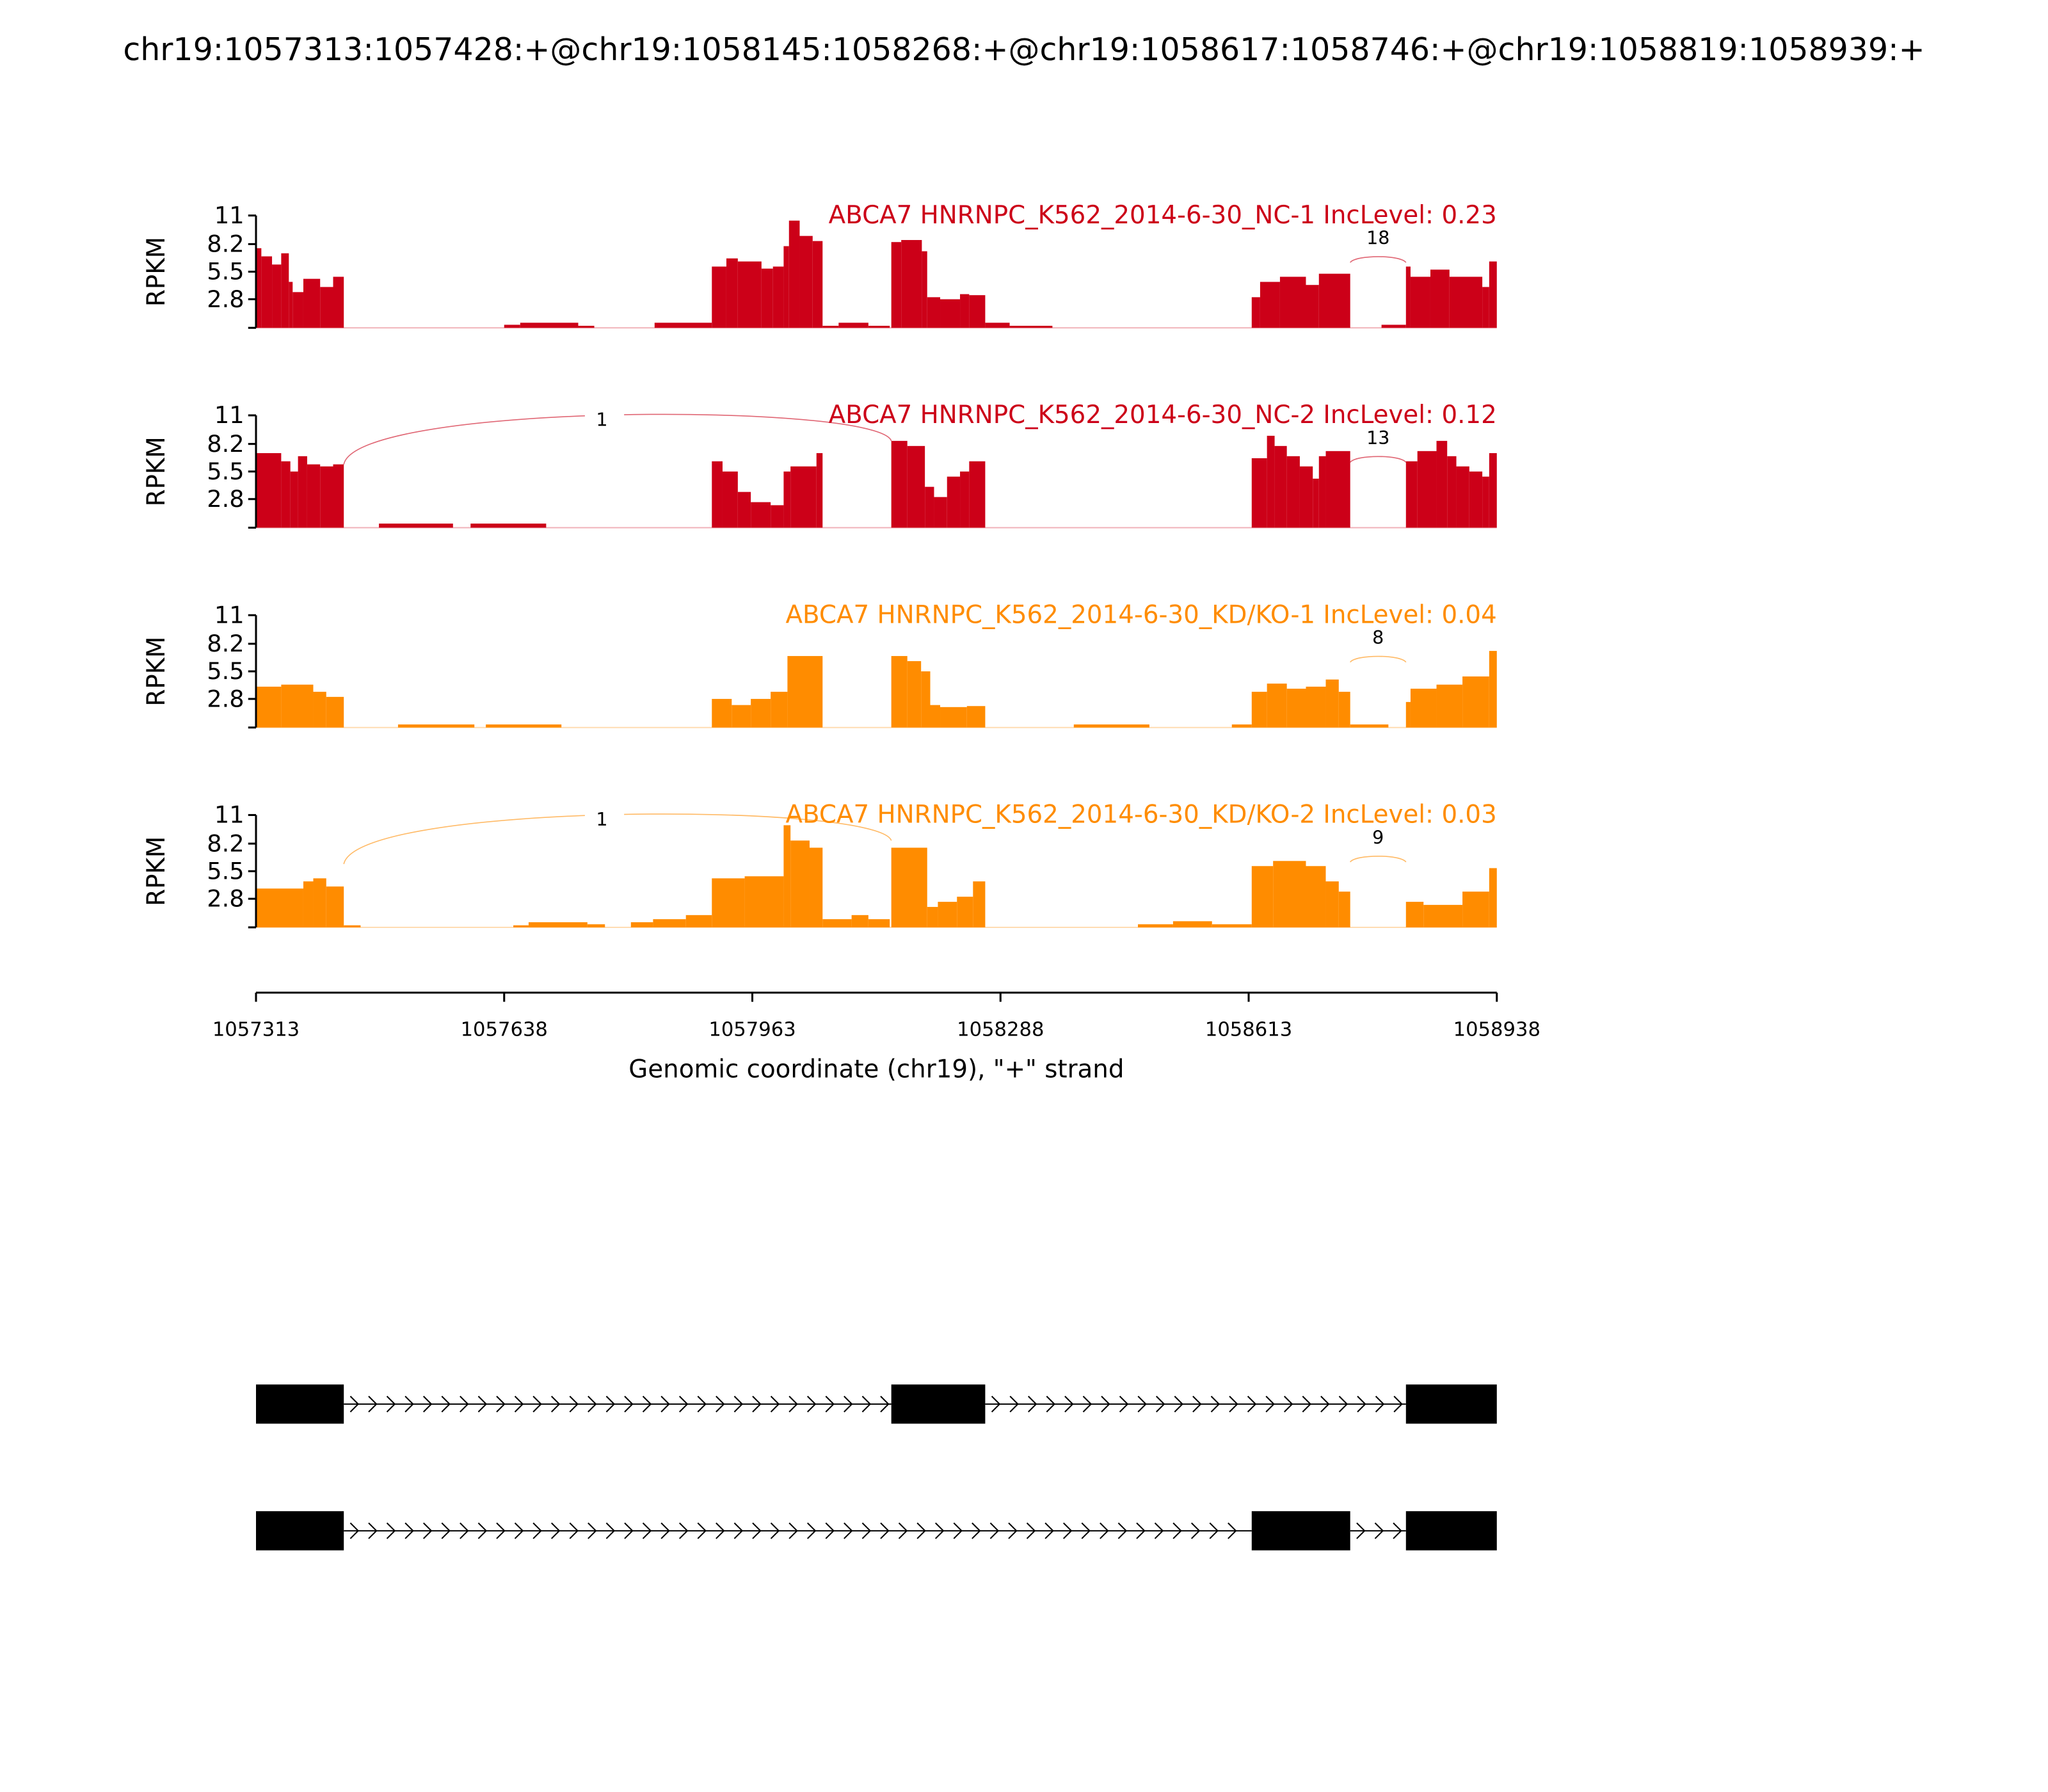 This screenshot has width=2048, height=1792. What do you see at coordinates (1377, 438) in the screenshot?
I see `junction-count-label: 13` at bounding box center [1377, 438].